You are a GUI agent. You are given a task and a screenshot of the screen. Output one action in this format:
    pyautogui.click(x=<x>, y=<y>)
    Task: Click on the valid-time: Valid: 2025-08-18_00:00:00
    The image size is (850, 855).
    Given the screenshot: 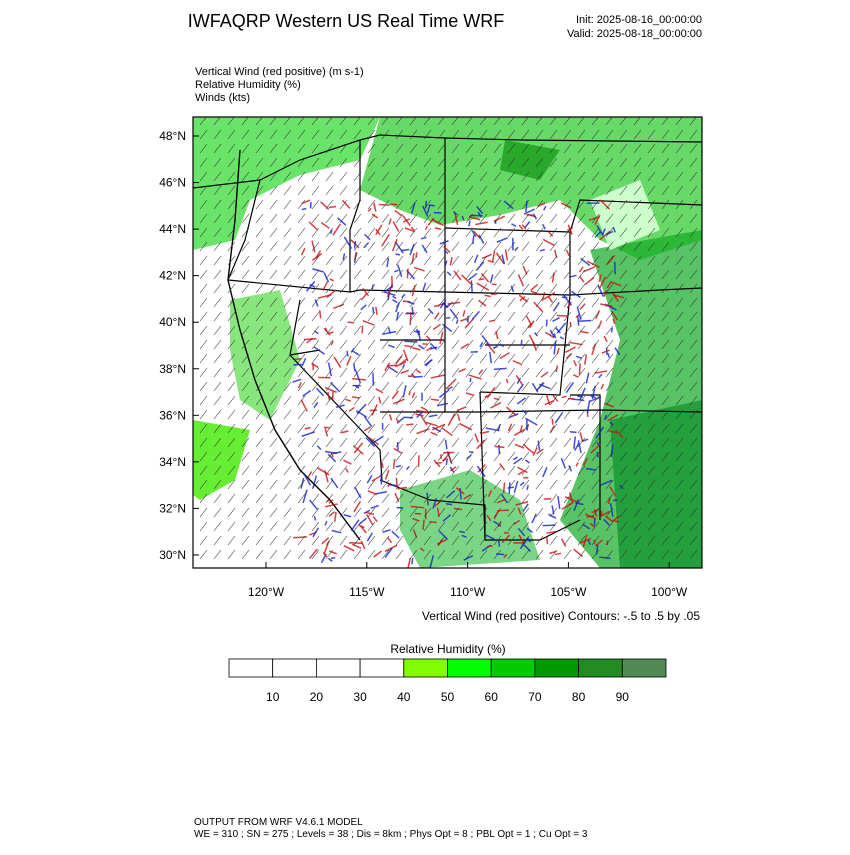 What is the action you would take?
    pyautogui.click(x=634, y=34)
    